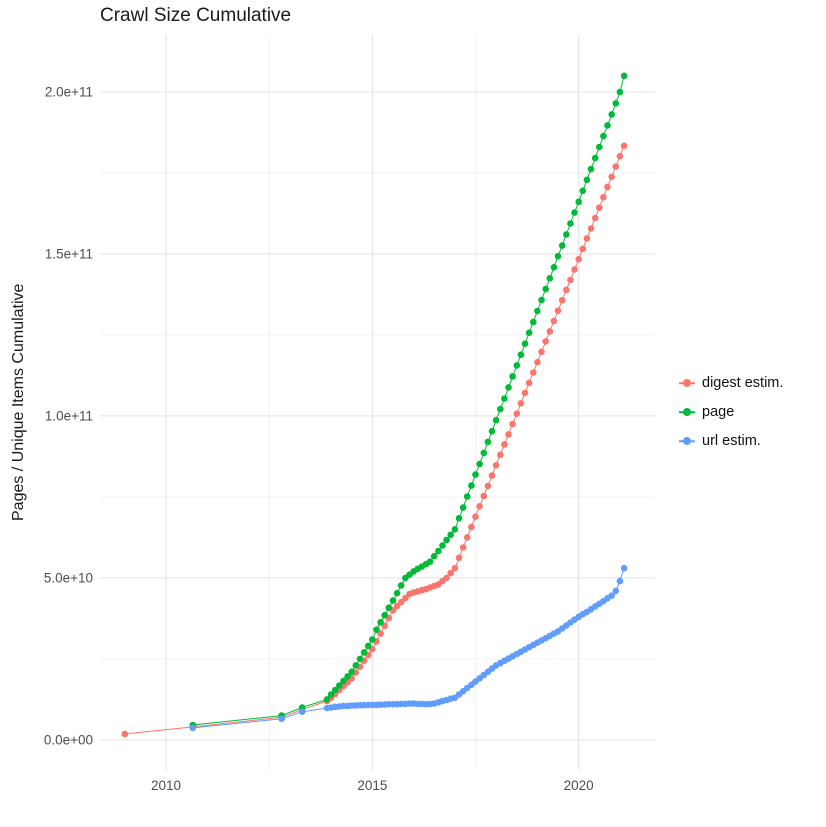 The width and height of the screenshot is (826, 827). I want to click on series-url-estim, so click(408, 648).